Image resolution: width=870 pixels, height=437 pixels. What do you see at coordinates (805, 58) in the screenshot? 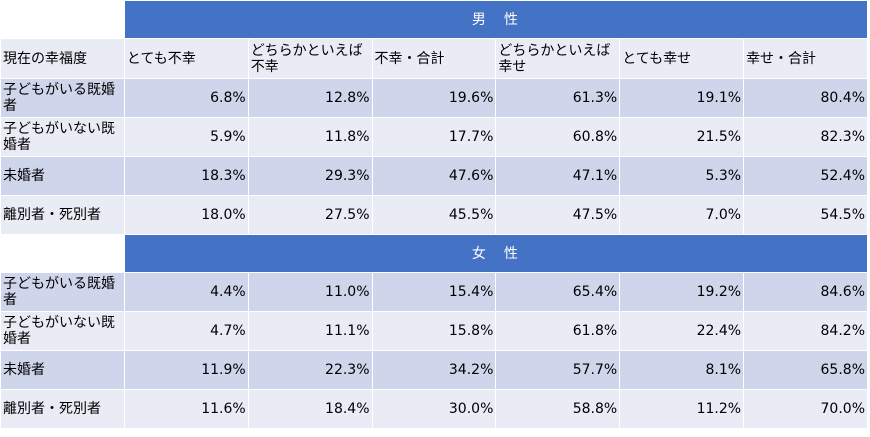
I see `column-header: 幸せ・合計` at bounding box center [805, 58].